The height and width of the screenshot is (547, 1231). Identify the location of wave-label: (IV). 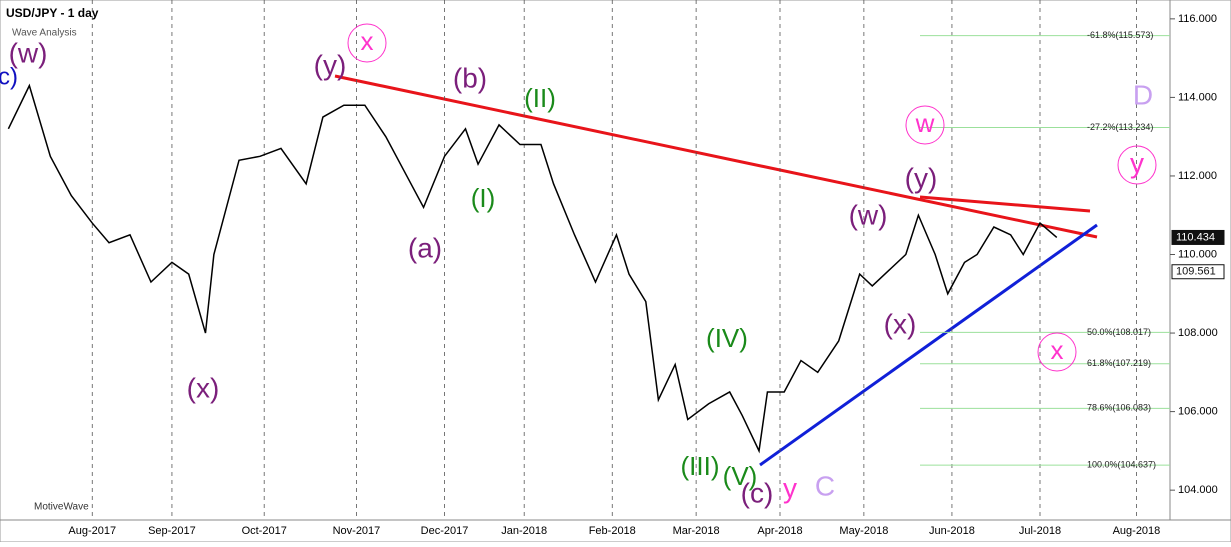
(727, 338).